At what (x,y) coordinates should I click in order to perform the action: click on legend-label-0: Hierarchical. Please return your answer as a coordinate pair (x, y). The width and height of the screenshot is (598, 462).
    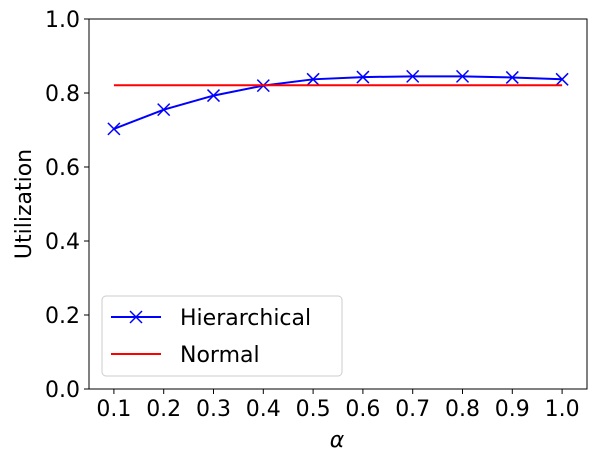
    Looking at the image, I should click on (245, 318).